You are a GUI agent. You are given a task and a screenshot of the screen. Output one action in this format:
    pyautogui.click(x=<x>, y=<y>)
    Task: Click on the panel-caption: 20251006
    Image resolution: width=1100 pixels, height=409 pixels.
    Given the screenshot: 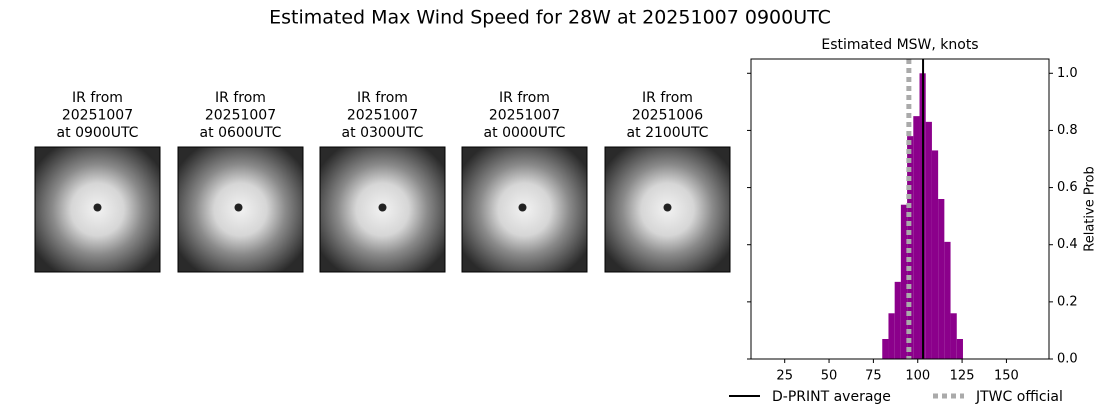 What is the action you would take?
    pyautogui.click(x=667, y=116)
    